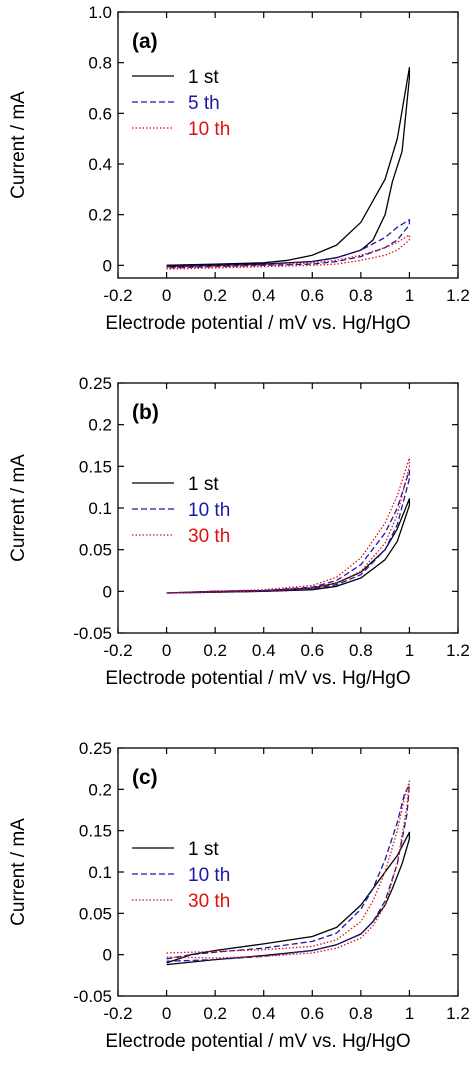 The height and width of the screenshot is (1082, 474). Describe the element at coordinates (100, 12) in the screenshot. I see `y-tick-label: 1.0` at that location.